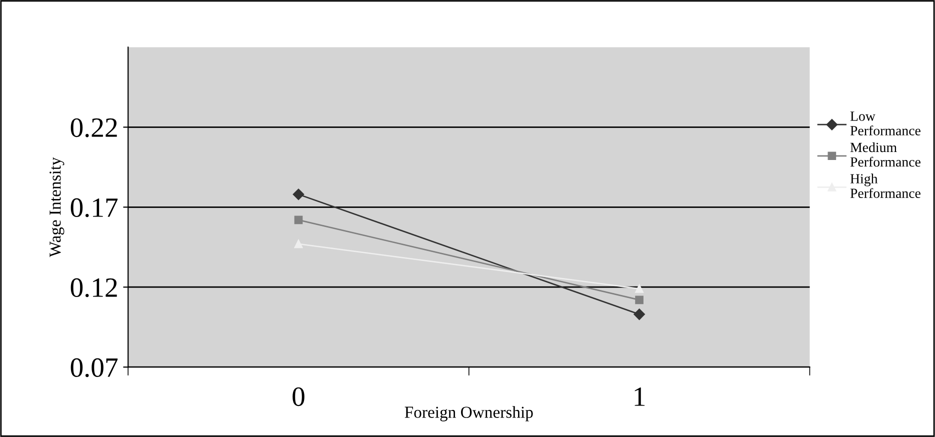  What do you see at coordinates (57, 207) in the screenshot?
I see `y-axis-title: Wage Intensity` at bounding box center [57, 207].